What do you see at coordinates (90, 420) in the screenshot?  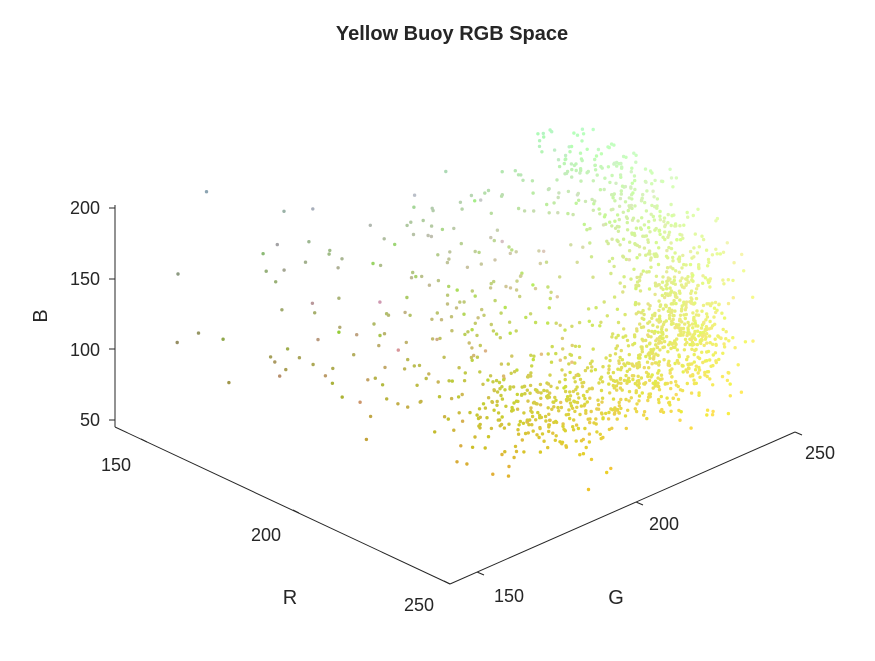 I see `b-tick-label-50: 50` at bounding box center [90, 420].